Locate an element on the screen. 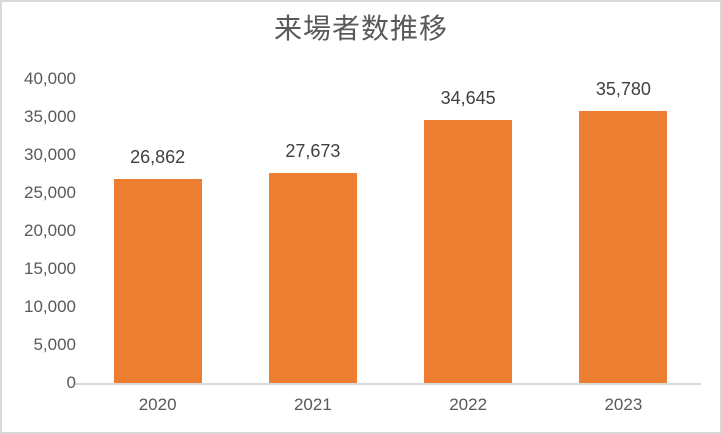 This screenshot has height=434, width=722. bar-2020 is located at coordinates (157, 280).